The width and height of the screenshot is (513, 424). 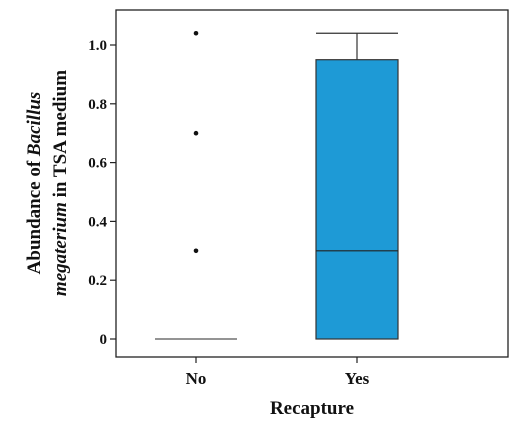 I want to click on x-axis-category-labels: No Yes, so click(x=278, y=372).